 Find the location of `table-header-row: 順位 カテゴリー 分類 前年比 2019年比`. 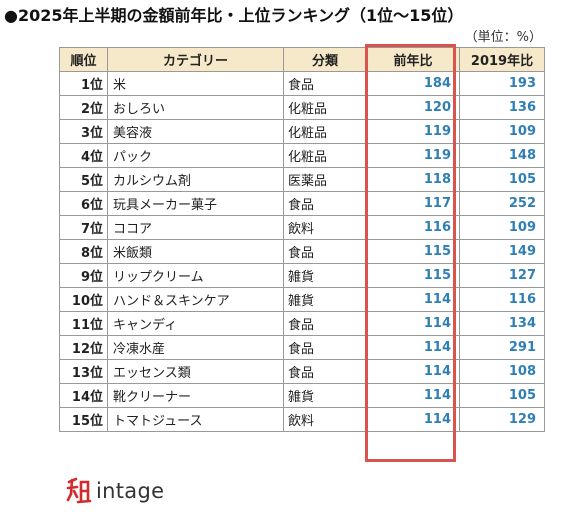

table-header-row: 順位 カテゴリー 分類 前年比 2019年比 is located at coordinates (302, 59).